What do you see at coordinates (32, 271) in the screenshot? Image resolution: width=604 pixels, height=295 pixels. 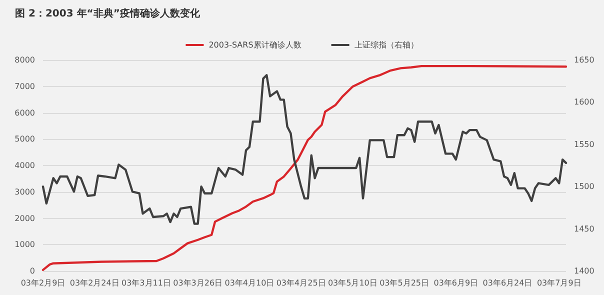 I see `y-tick-label: 0` at bounding box center [32, 271].